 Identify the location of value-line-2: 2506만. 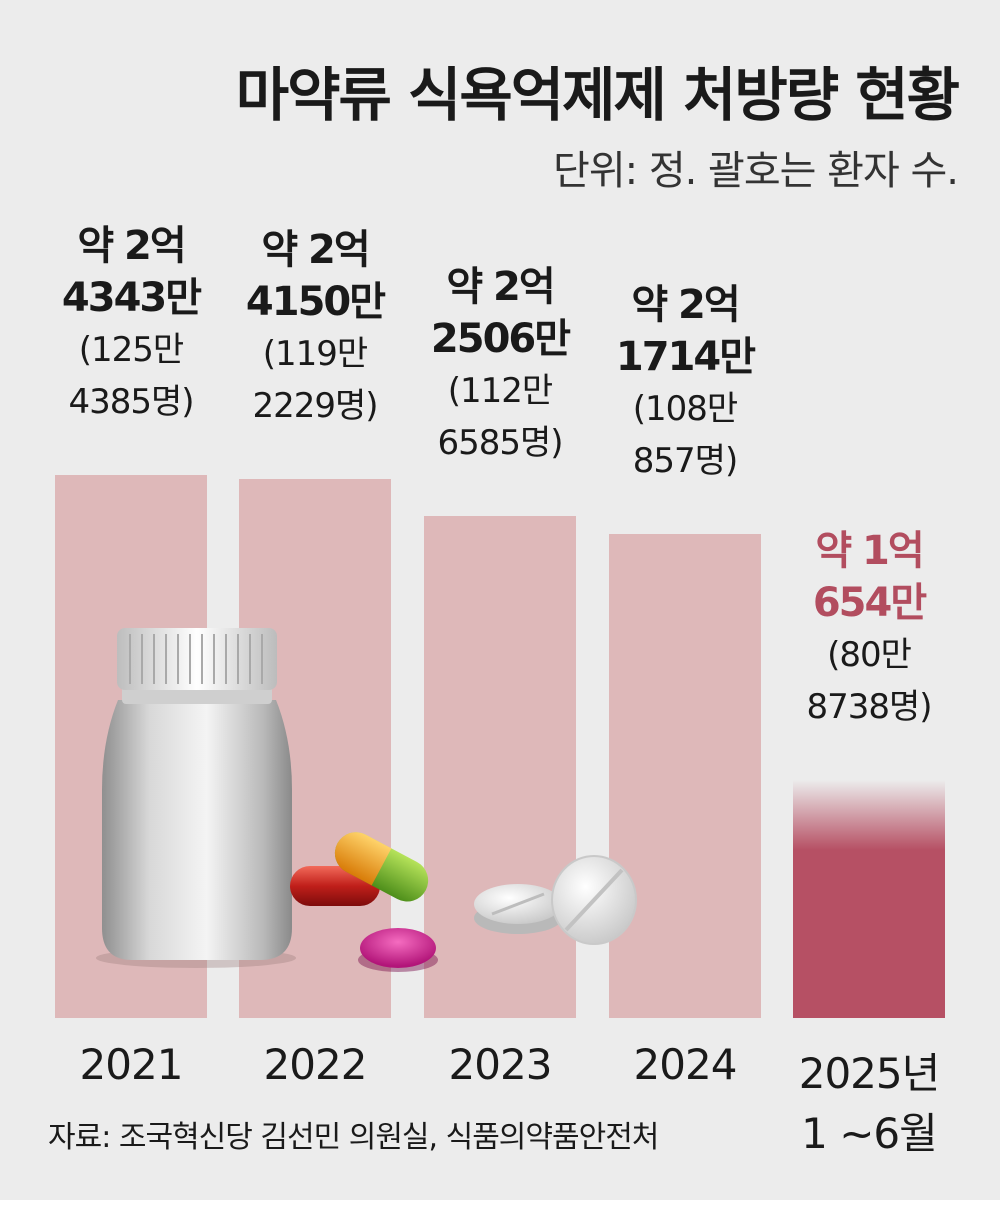
(500, 339).